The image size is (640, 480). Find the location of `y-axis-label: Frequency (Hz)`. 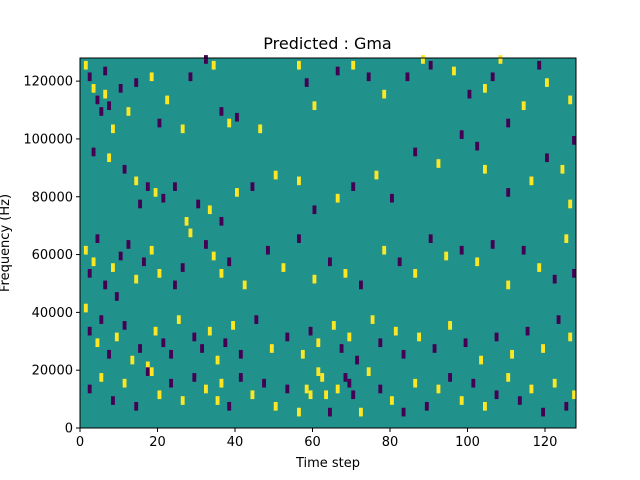

y-axis-label: Frequency (Hz) is located at coordinates (6, 243).